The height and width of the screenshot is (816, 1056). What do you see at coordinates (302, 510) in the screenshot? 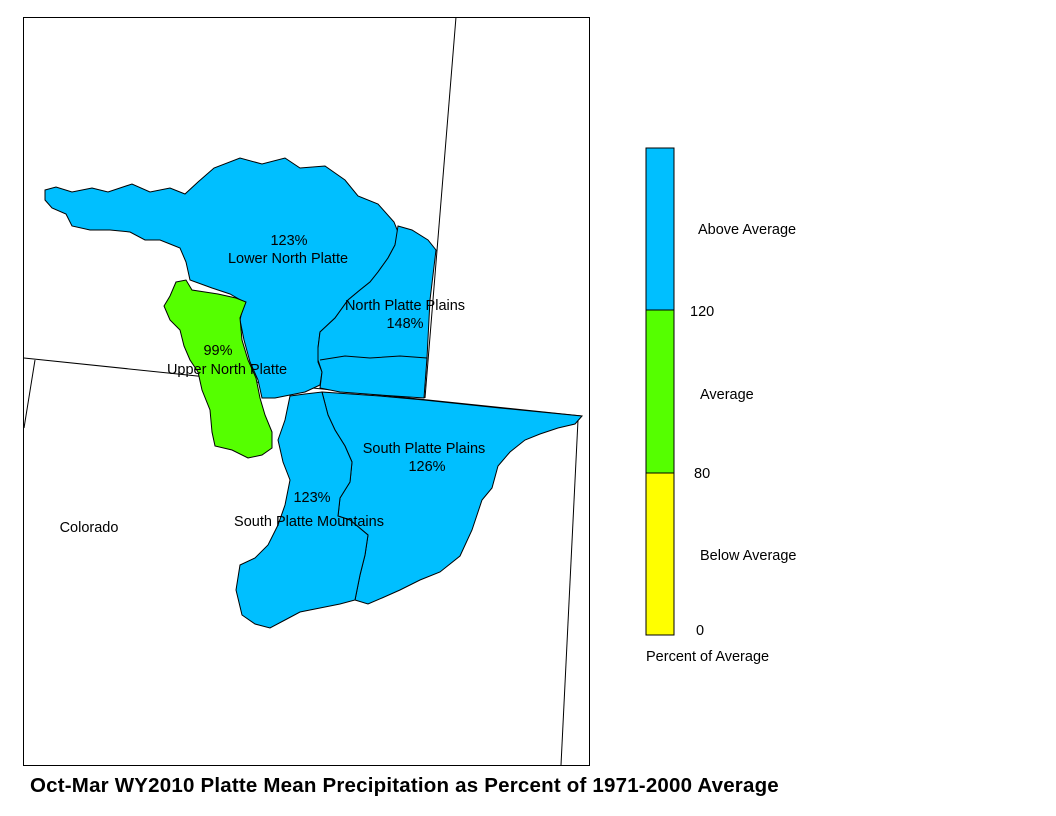
I see `basin-south-platte-mountains` at bounding box center [302, 510].